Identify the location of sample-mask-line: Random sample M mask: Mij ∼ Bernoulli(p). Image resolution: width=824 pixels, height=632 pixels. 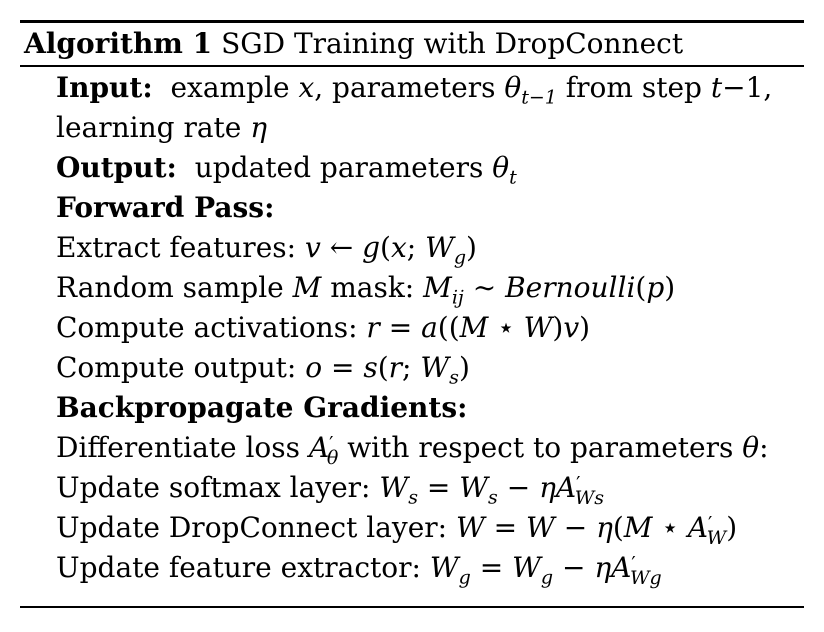
(366, 290).